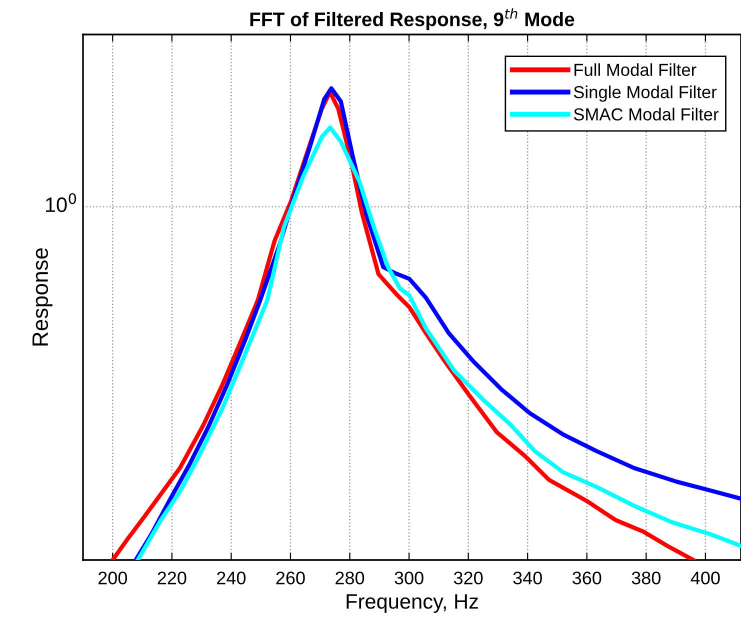  I want to click on x-tick-label: 280, so click(350, 578).